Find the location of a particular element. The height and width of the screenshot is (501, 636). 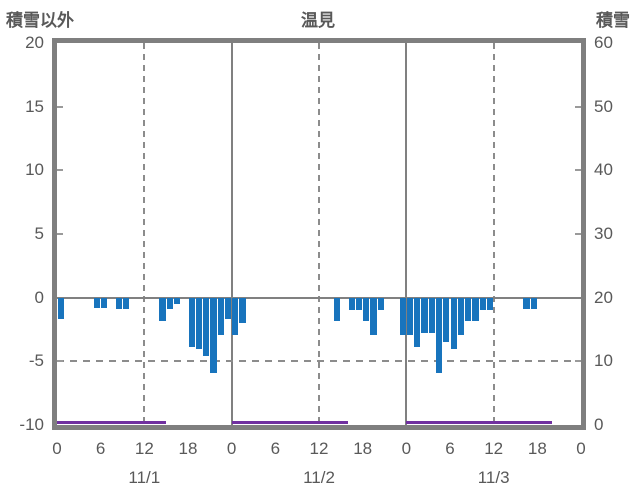

left-axis-tick-label: 5 is located at coordinates (39, 233).